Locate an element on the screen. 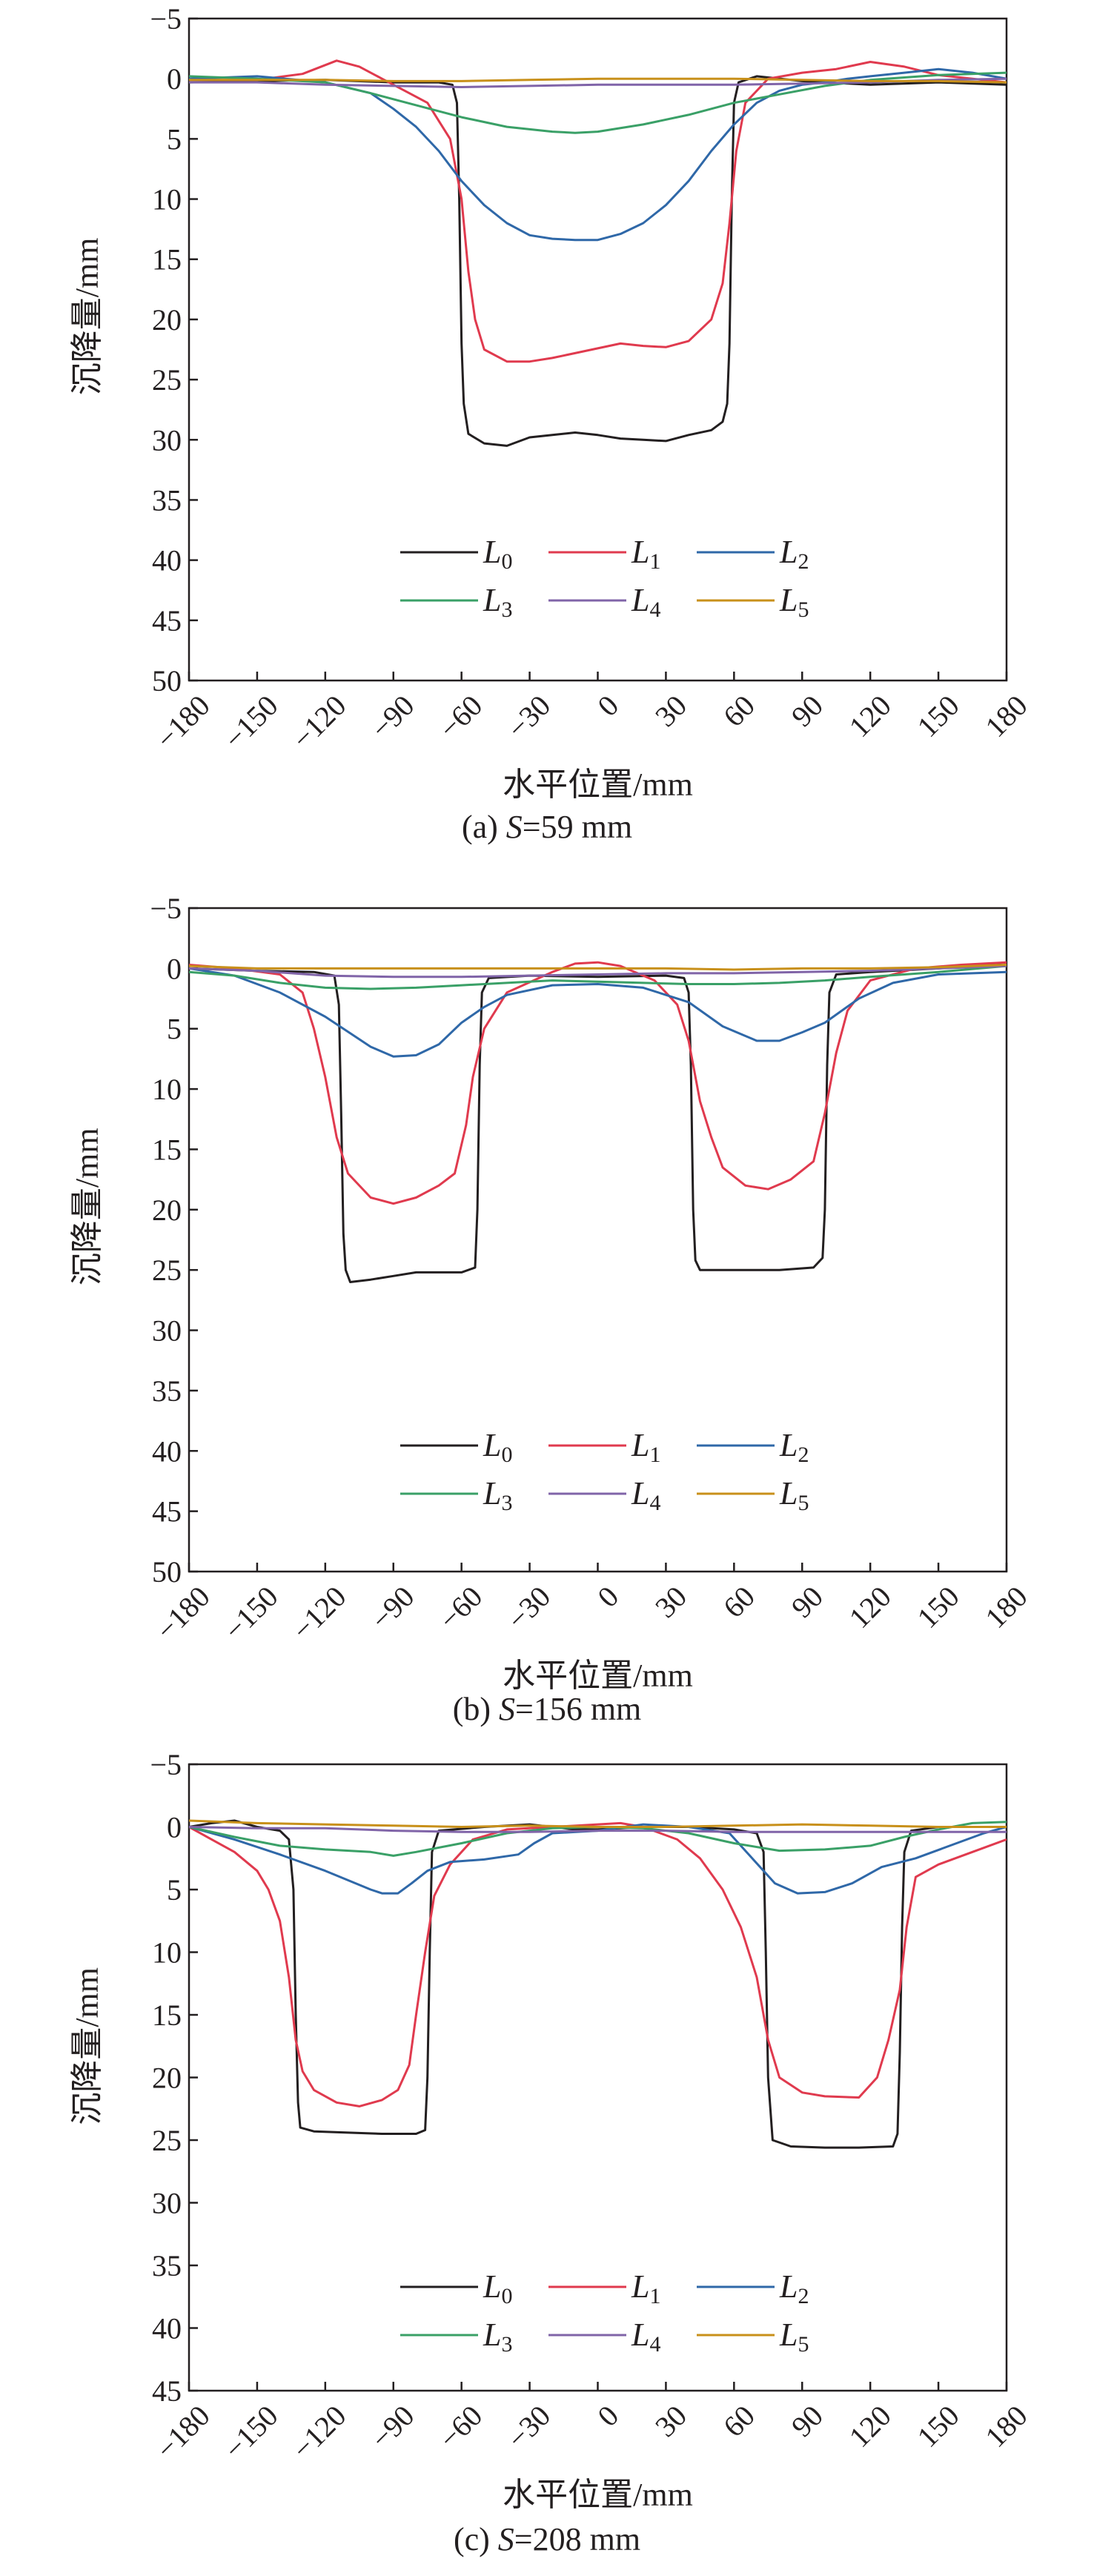 This screenshot has height=2576, width=1094. caption-value: =156 mm is located at coordinates (578, 1709).